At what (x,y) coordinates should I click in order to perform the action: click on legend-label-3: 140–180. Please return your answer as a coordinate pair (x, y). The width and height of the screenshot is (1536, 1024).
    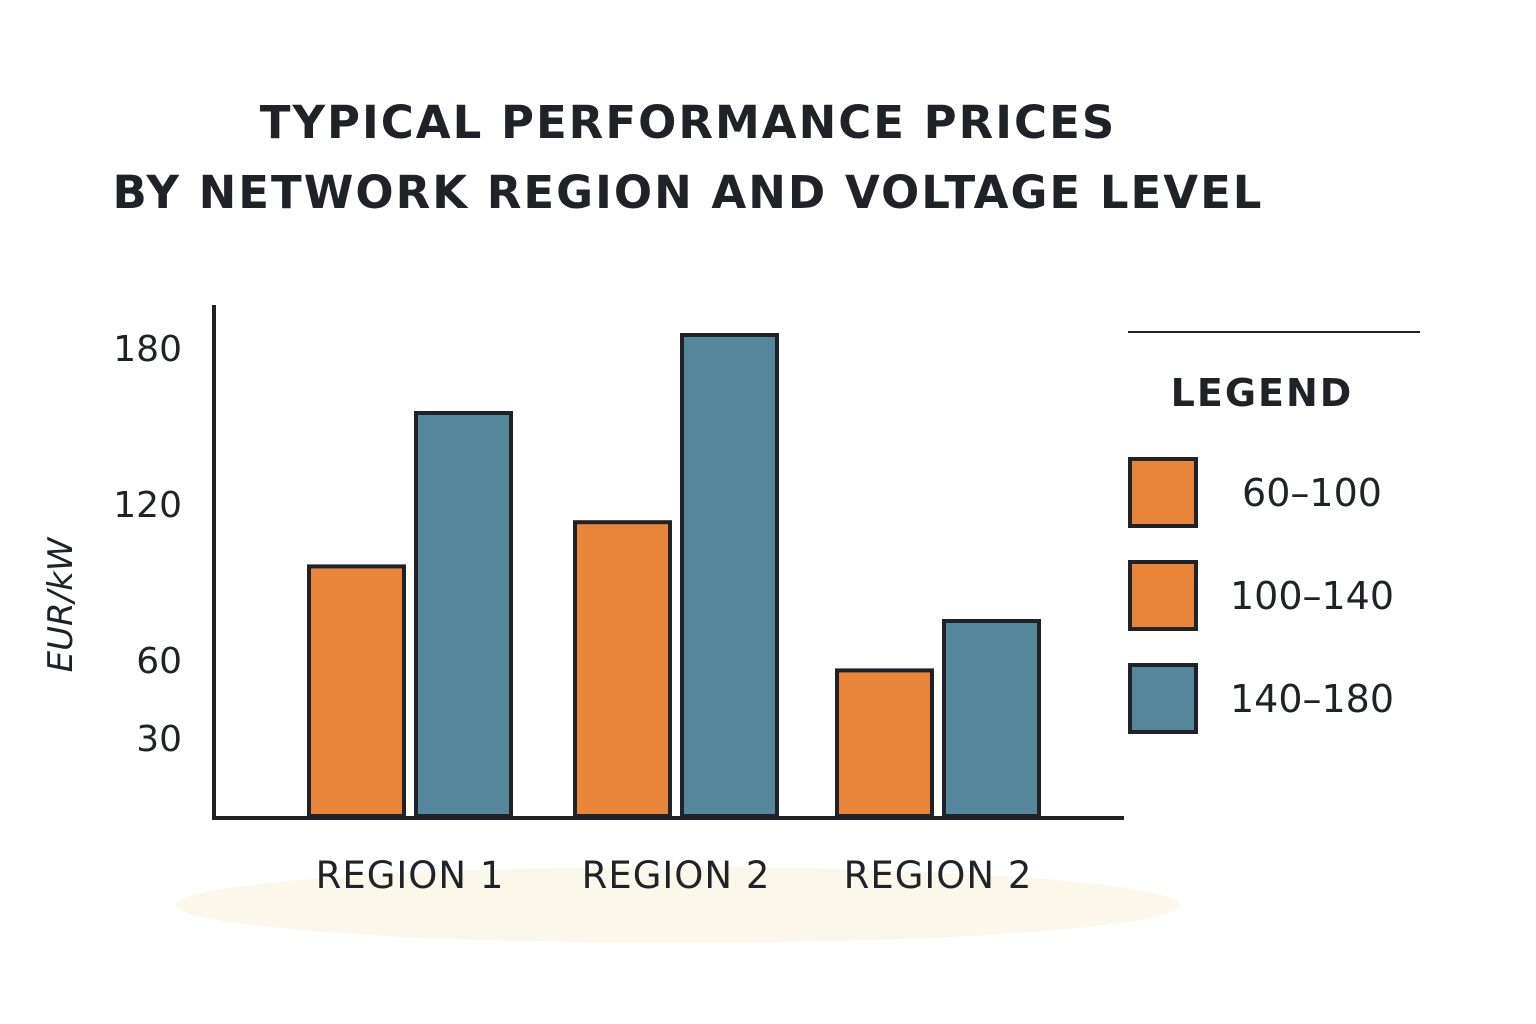
    Looking at the image, I should click on (1312, 699).